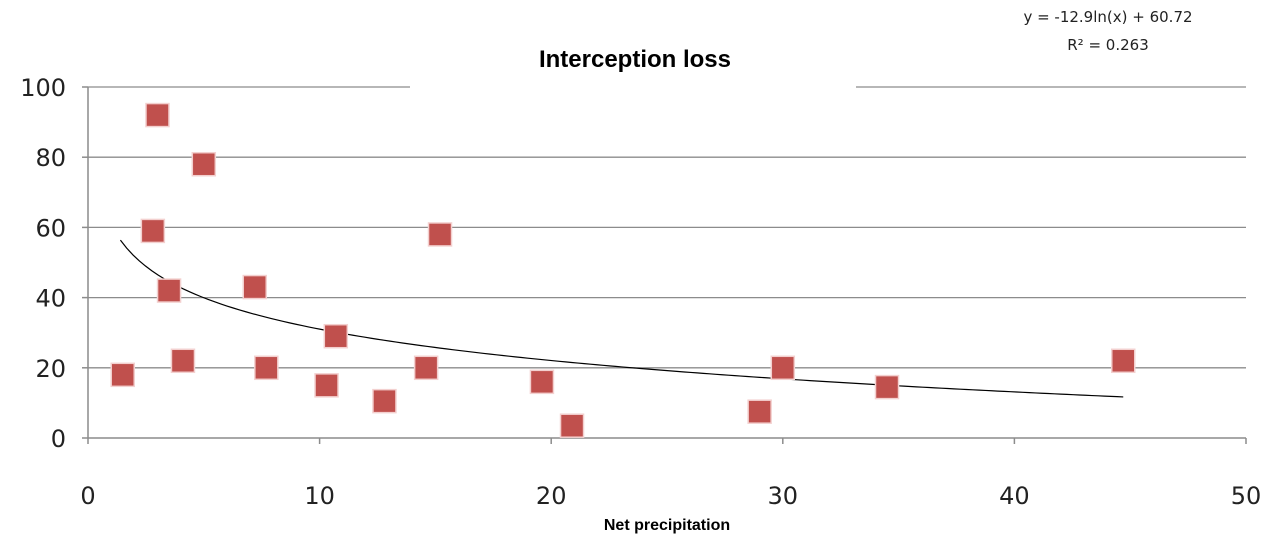  I want to click on y-tick-label: 40, so click(50, 299).